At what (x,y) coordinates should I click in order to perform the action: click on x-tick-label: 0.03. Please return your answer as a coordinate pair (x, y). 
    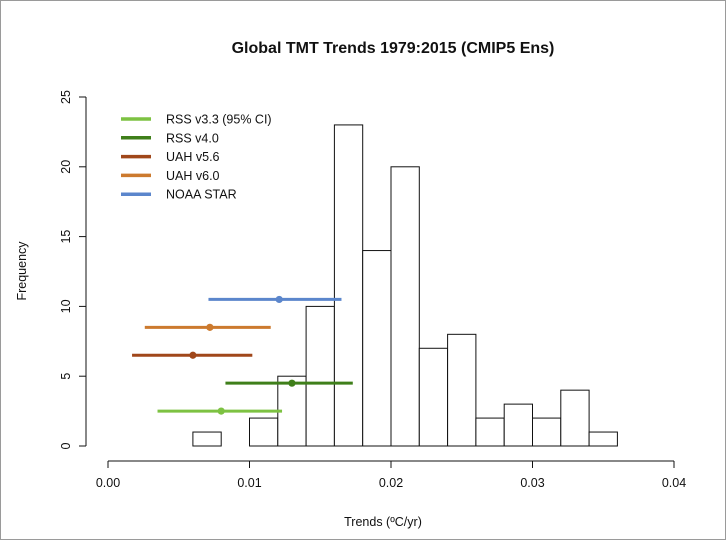
    Looking at the image, I should click on (532, 483).